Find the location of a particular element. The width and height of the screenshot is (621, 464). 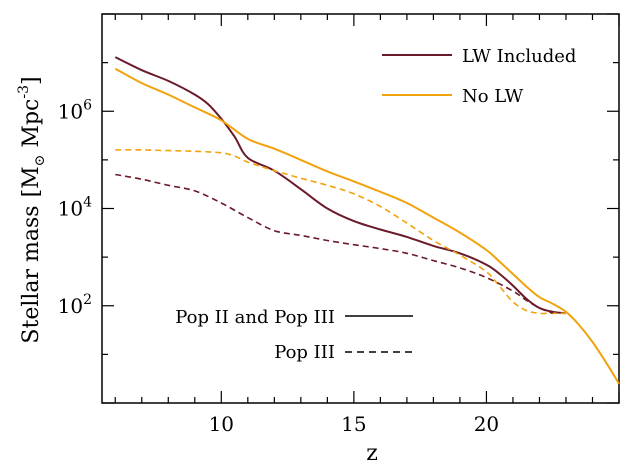

sun-symbol: ⊙ is located at coordinates (40, 161).